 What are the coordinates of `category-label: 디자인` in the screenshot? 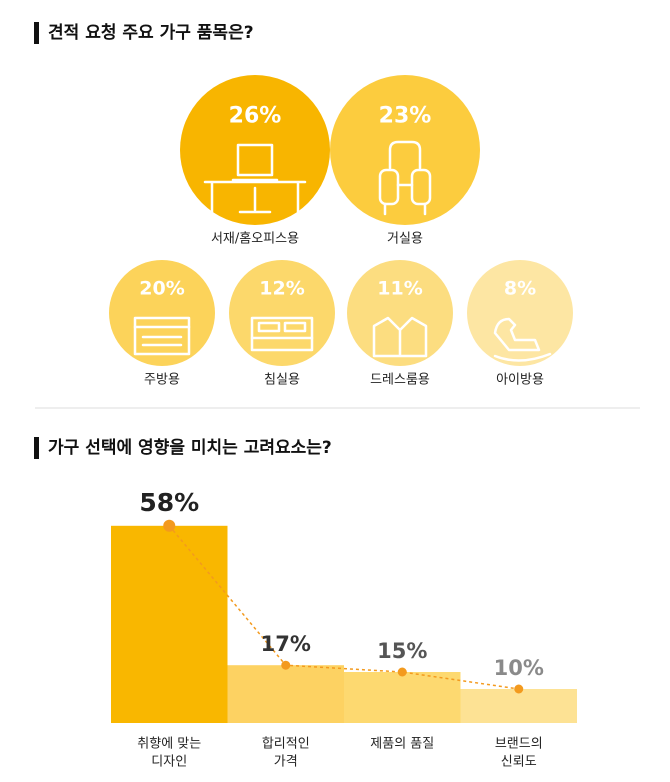 It's located at (169, 762).